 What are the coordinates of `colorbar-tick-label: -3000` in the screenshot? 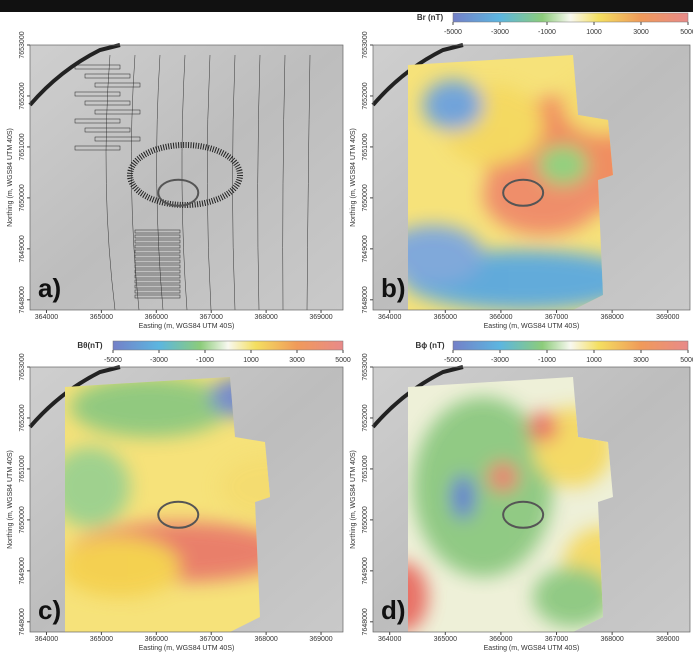 It's located at (500, 360).